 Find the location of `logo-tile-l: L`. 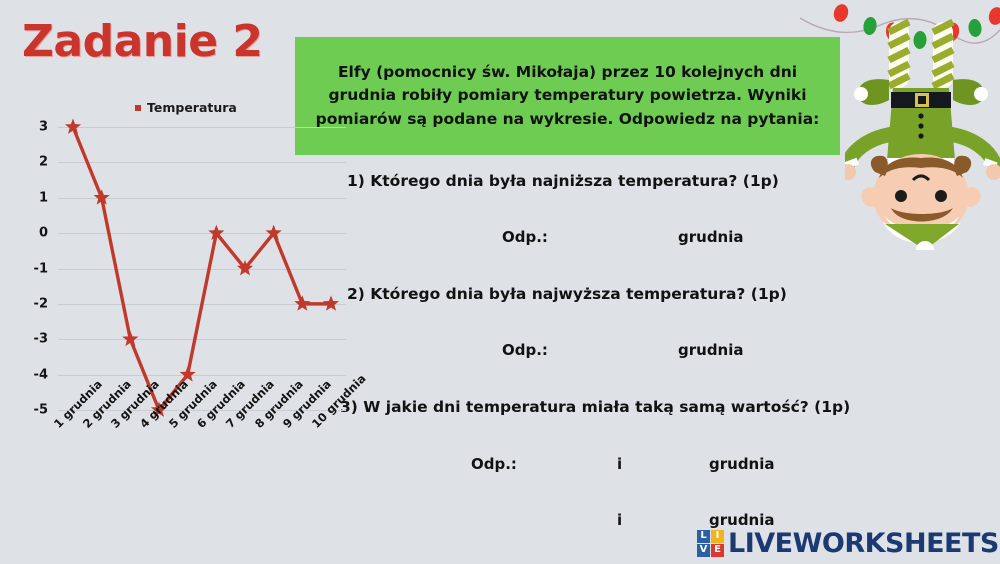

logo-tile-l: L is located at coordinates (703, 536).